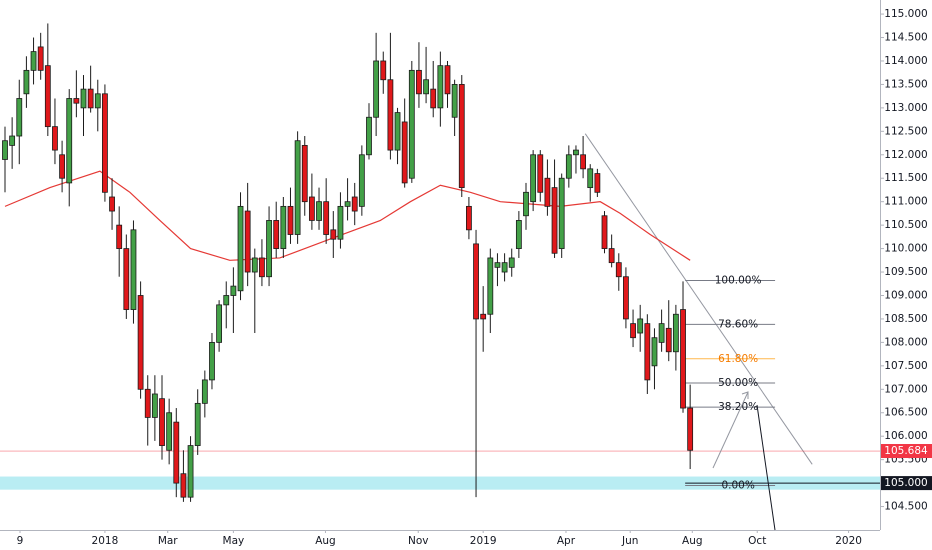 This screenshot has height=550, width=932. I want to click on fib-label: 38.20%, so click(738, 407).